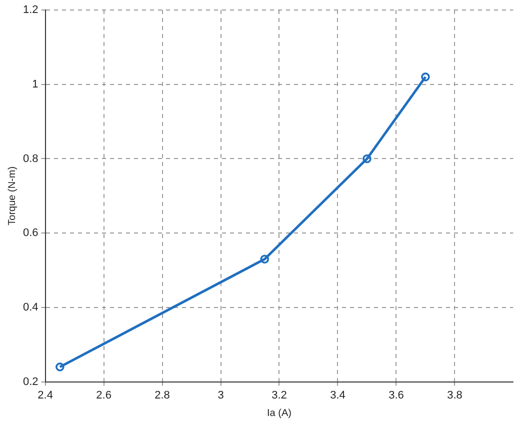 Image resolution: width=519 pixels, height=423 pixels. I want to click on x-tick-label: 3.6, so click(396, 395).